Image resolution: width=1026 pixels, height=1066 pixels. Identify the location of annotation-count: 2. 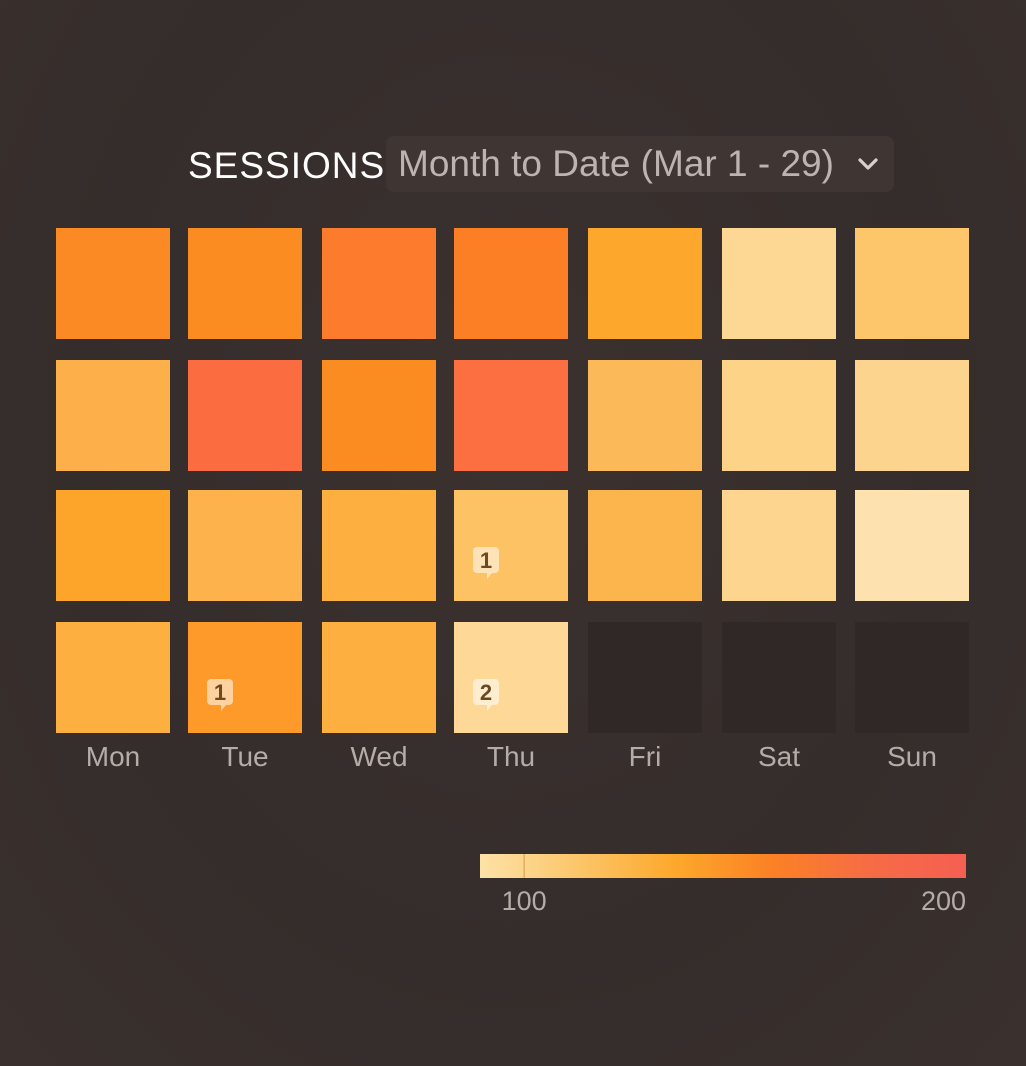
(486, 692).